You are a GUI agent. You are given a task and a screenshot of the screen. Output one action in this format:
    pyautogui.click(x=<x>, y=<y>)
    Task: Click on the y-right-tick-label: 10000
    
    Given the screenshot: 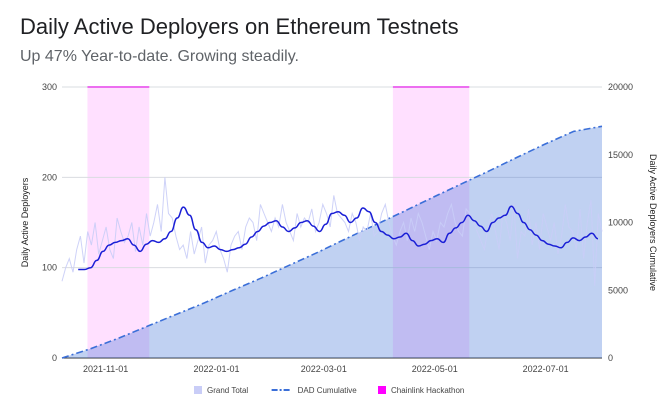 What is the action you would take?
    pyautogui.click(x=620, y=223)
    